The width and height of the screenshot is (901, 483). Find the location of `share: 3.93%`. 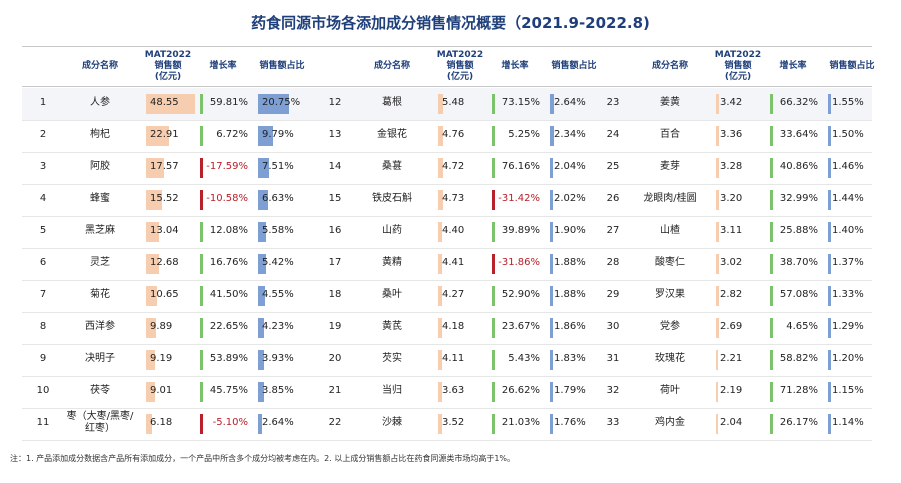

share: 3.93% is located at coordinates (278, 358).